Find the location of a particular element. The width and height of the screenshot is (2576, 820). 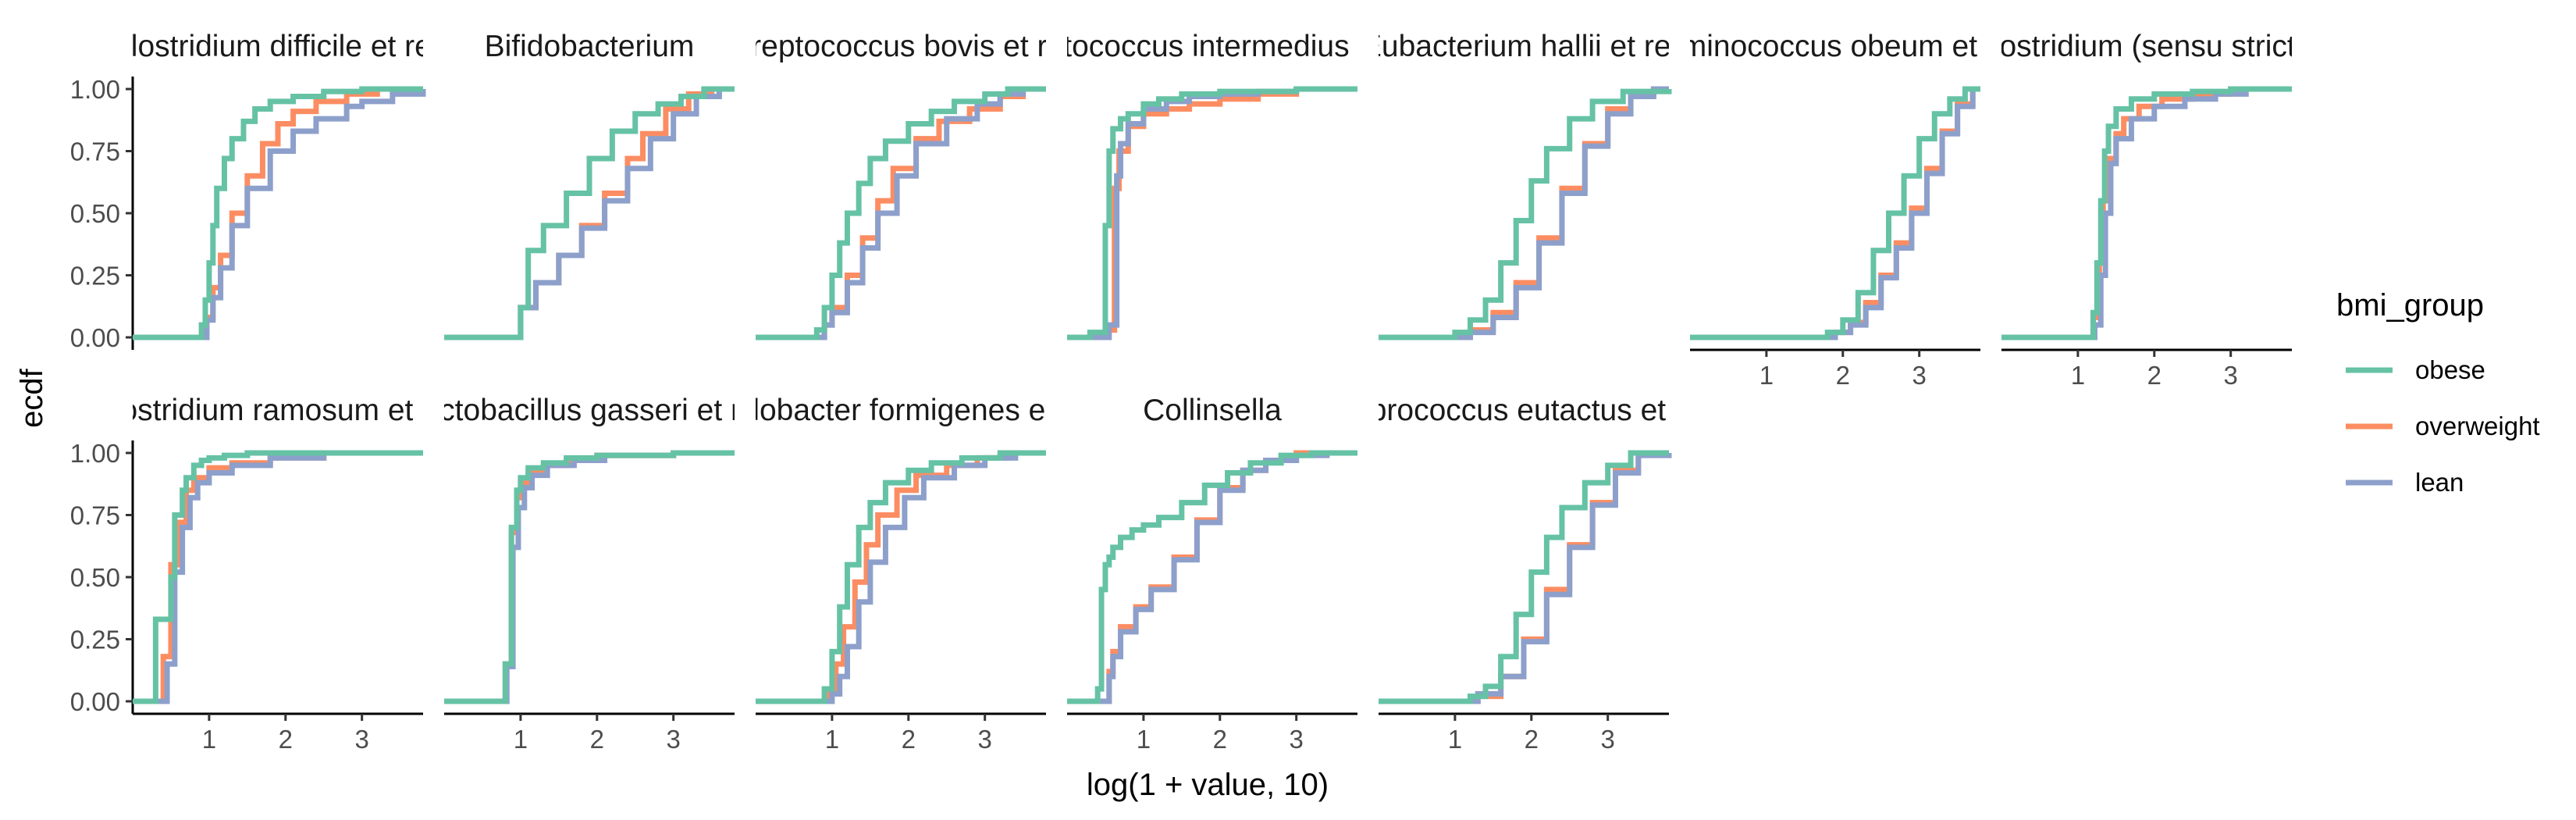

facet-panel: Bifidobacterium is located at coordinates (589, 185).